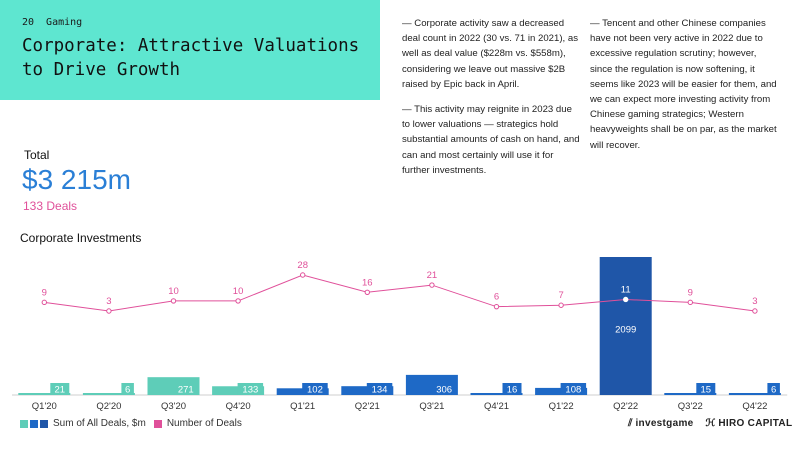  I want to click on bar-value-label: 102, so click(315, 390).